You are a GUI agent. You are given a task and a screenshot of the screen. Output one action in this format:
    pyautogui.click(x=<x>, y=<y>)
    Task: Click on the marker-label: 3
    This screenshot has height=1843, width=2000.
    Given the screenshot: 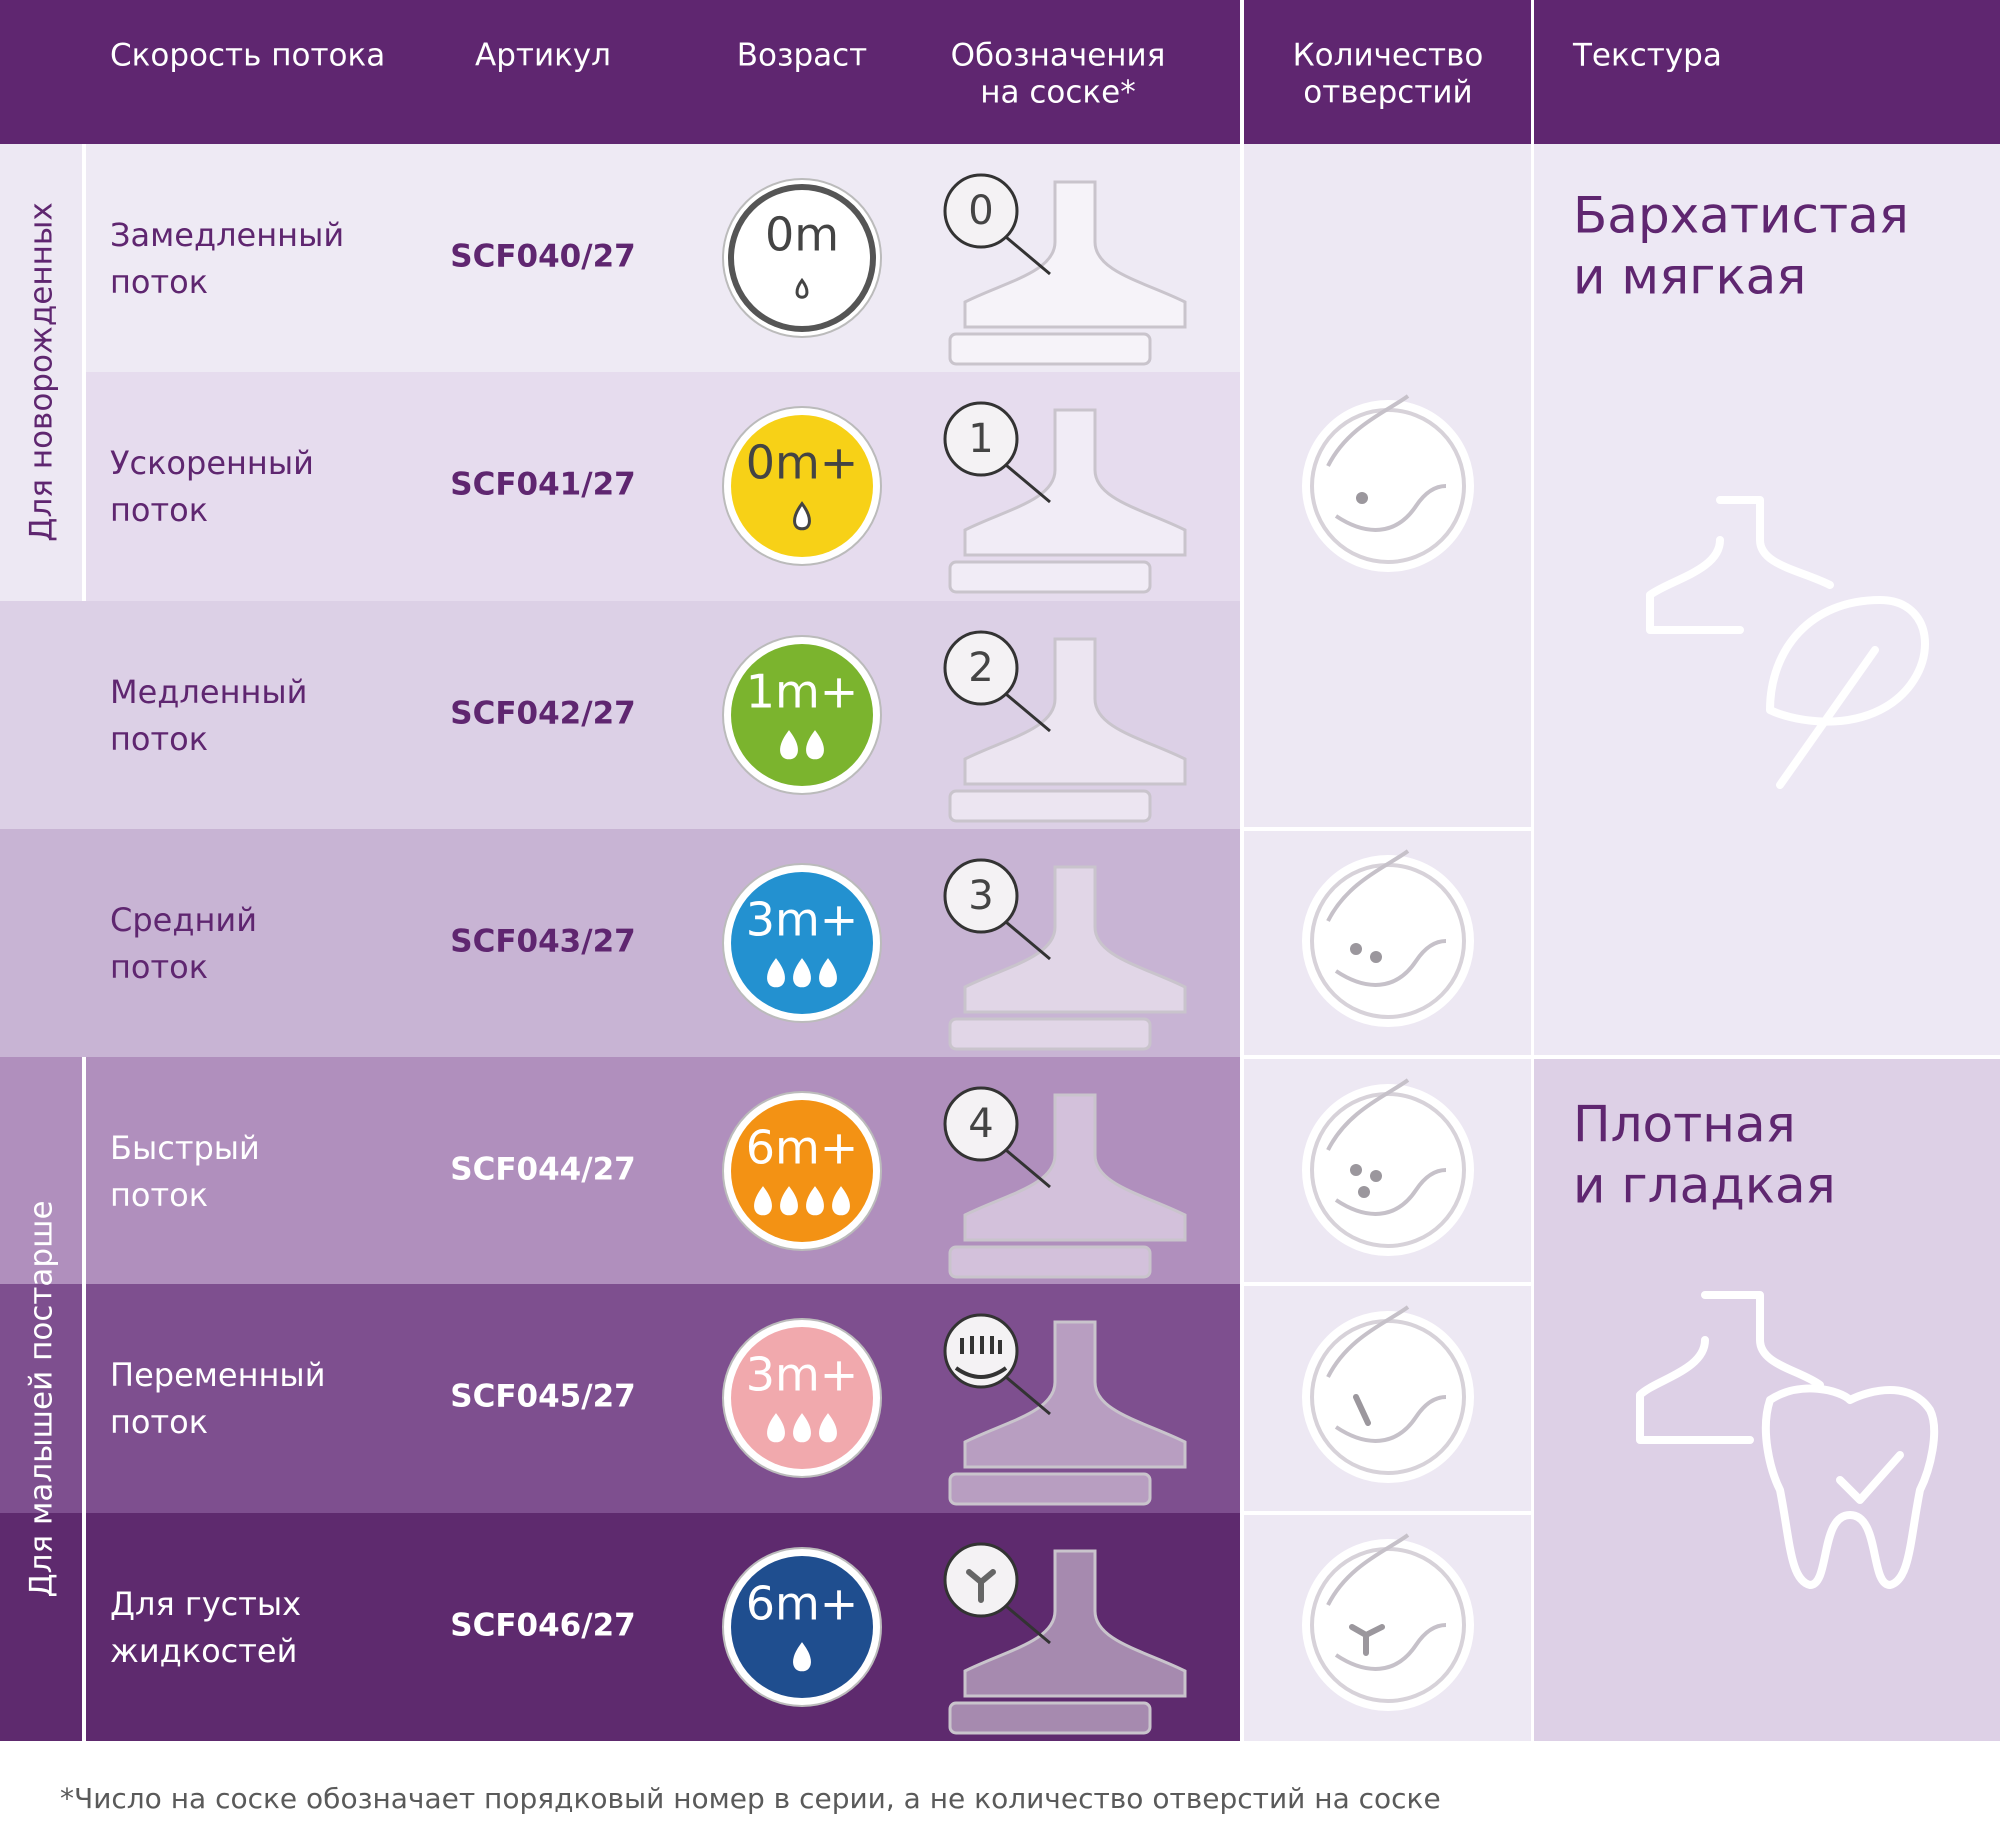 What is the action you would take?
    pyautogui.click(x=980, y=896)
    